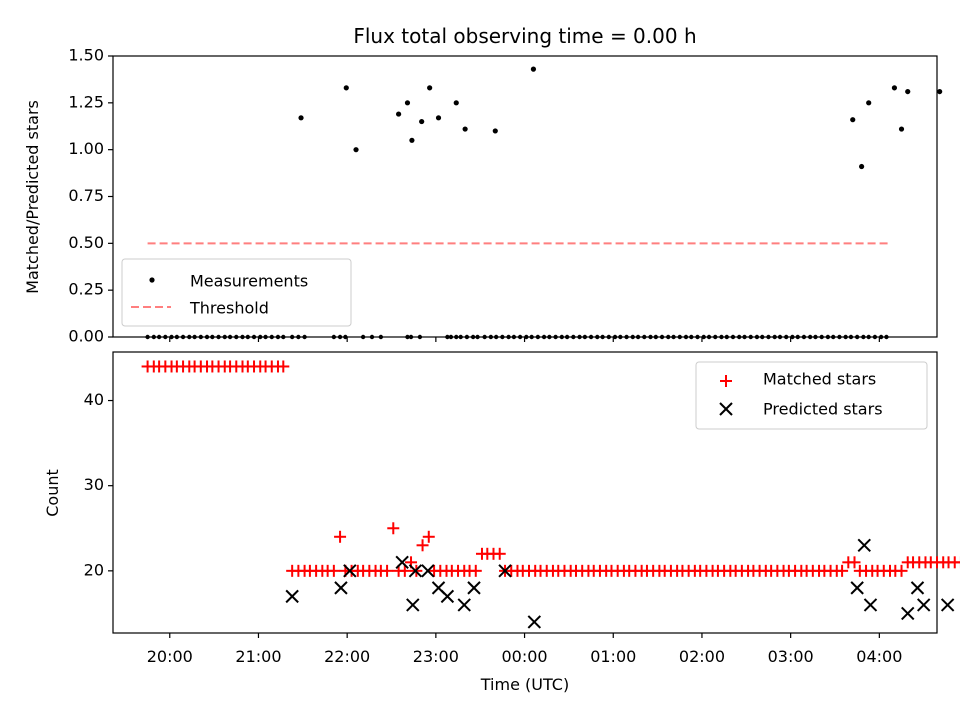 Image resolution: width=960 pixels, height=720 pixels. Describe the element at coordinates (436, 656) in the screenshot. I see `bottom-x-tick-label: 23:00` at that location.